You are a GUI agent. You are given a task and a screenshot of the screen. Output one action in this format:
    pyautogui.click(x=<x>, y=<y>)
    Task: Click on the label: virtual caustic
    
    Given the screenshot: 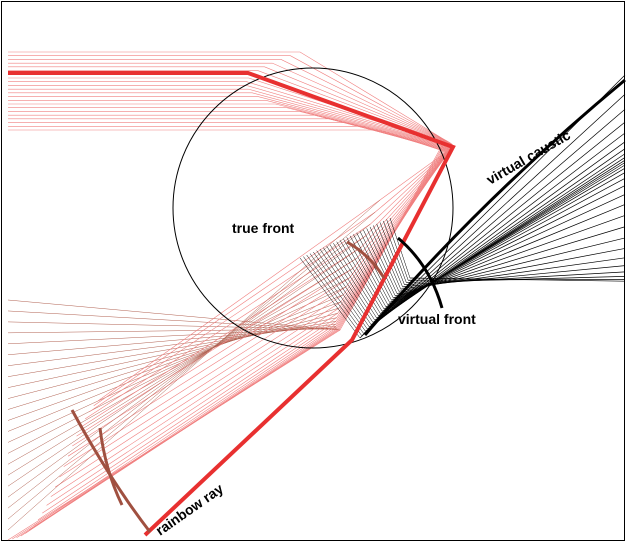 What is the action you would take?
    pyautogui.click(x=529, y=157)
    